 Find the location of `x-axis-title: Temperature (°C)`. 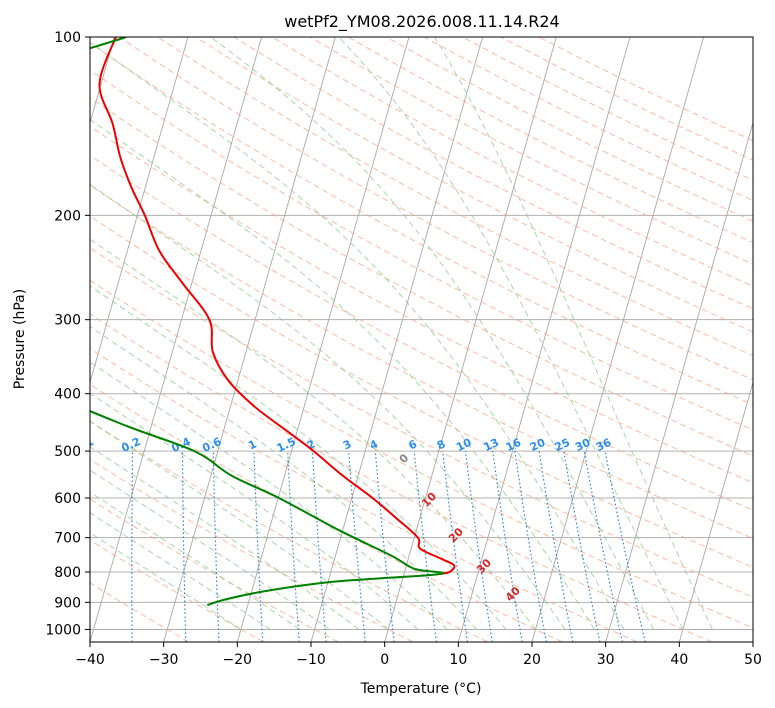

x-axis-title: Temperature (°C) is located at coordinates (421, 689).